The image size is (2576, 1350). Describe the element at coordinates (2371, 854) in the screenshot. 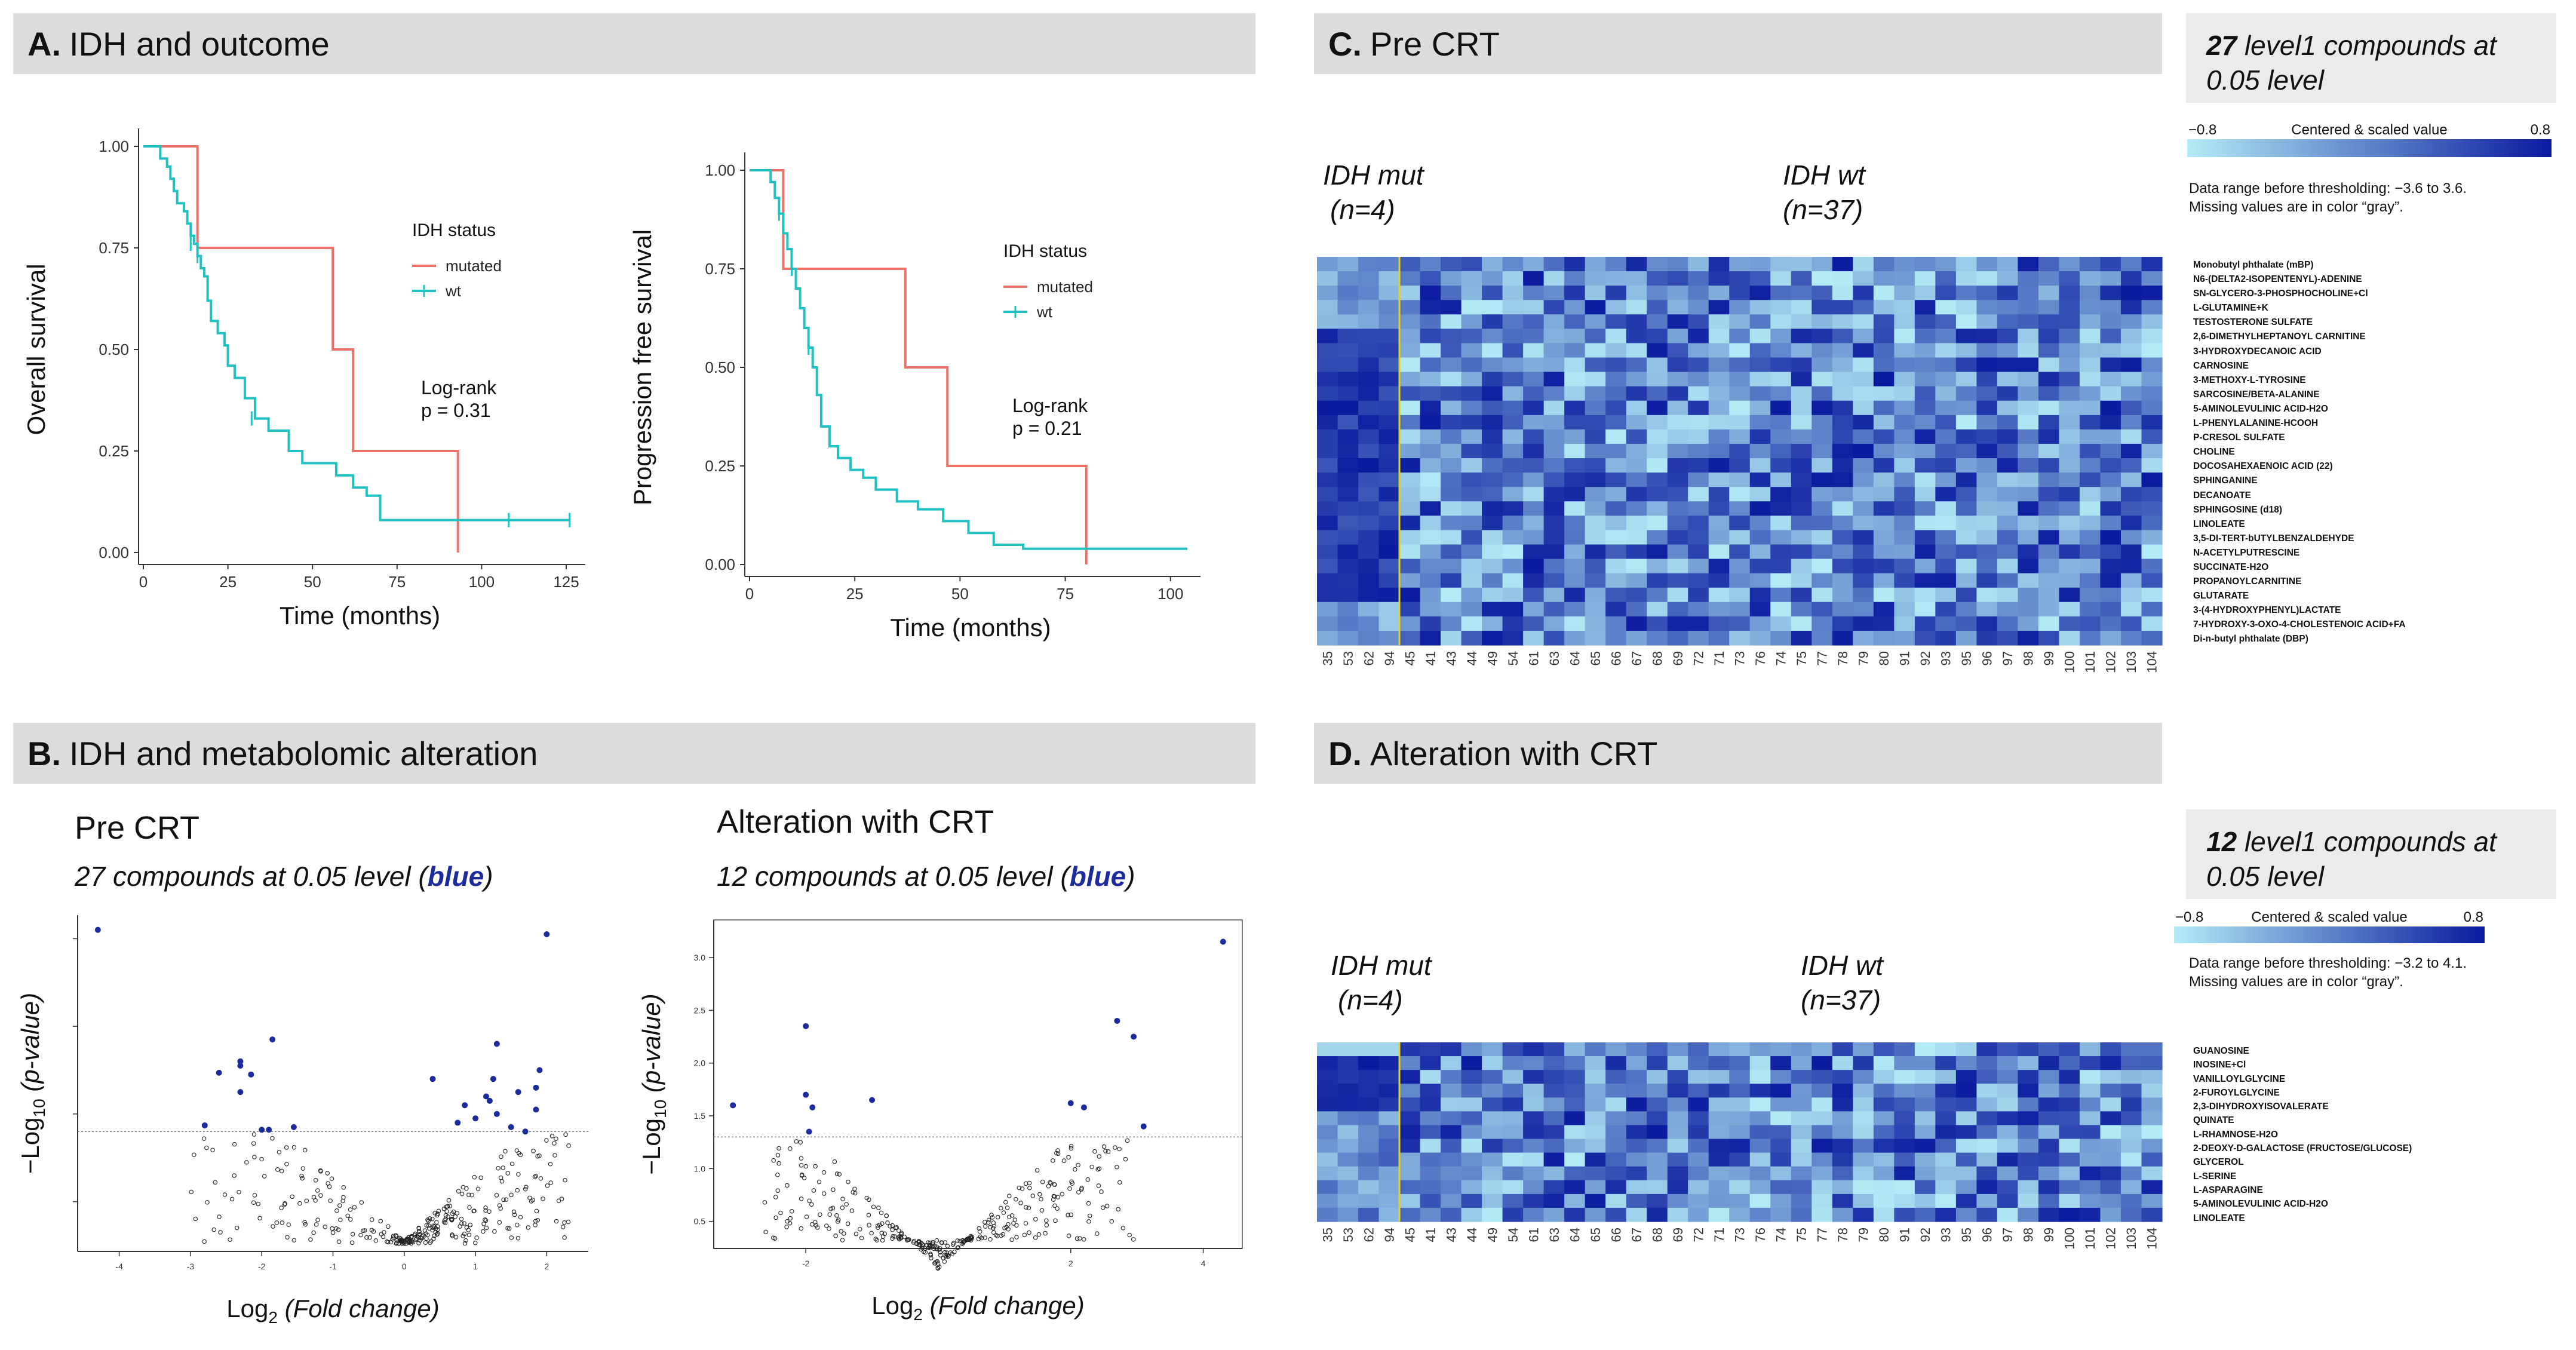

I see `panel-d-info-box: 12 level1 compounds at 0.05 level` at that location.